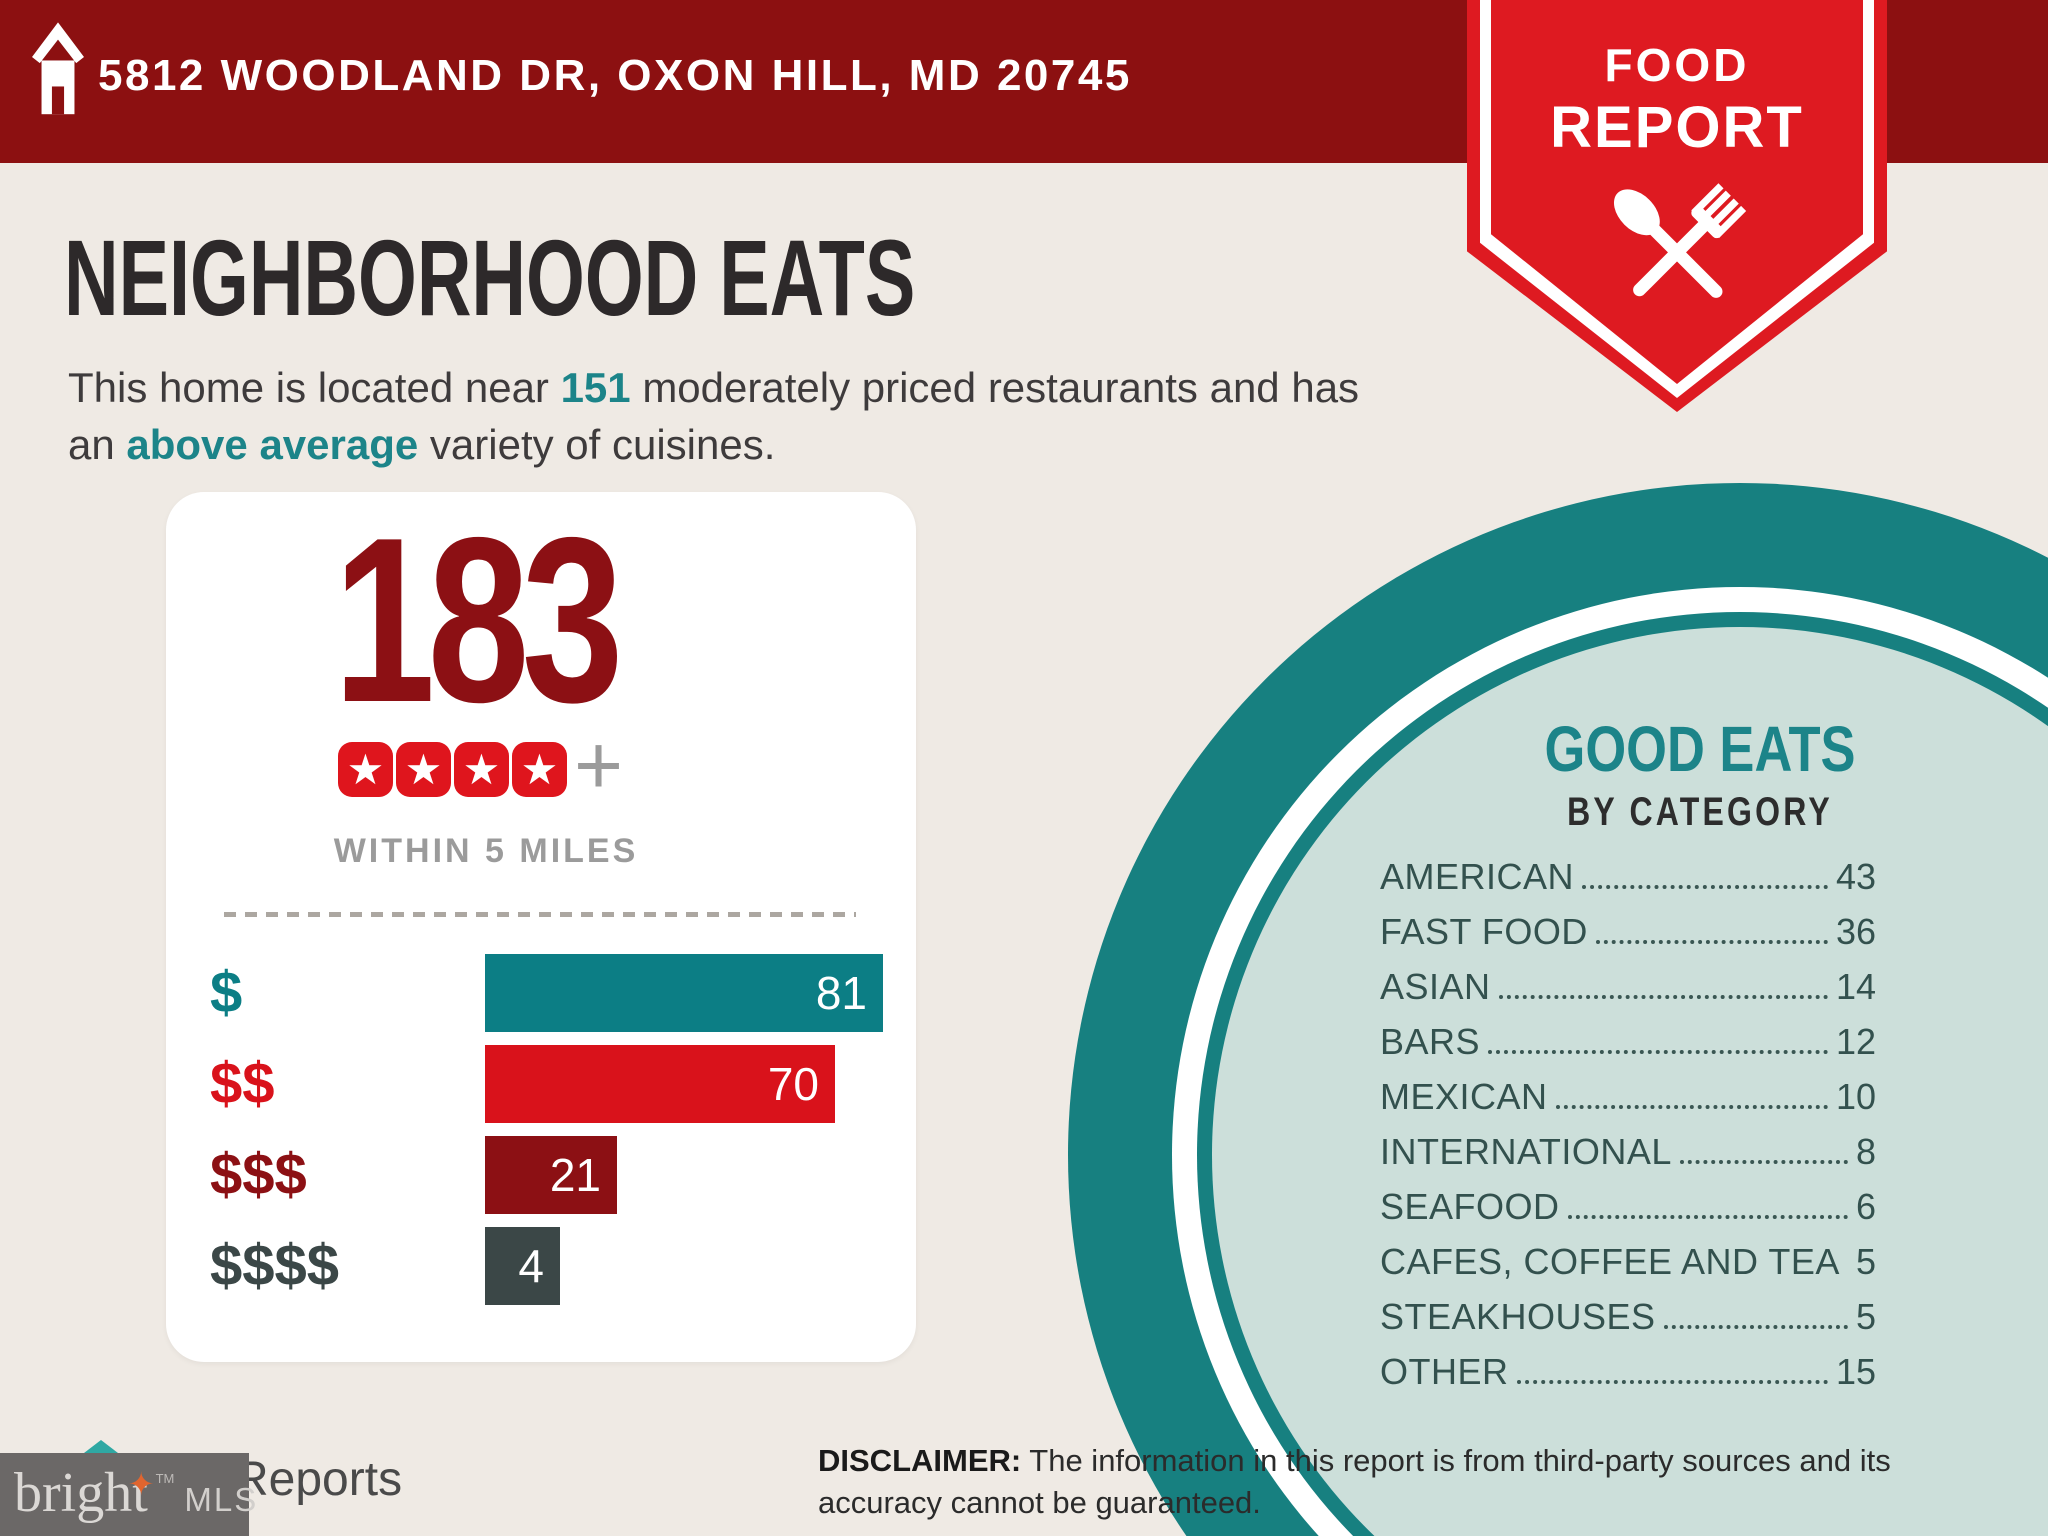 Image resolution: width=2048 pixels, height=1536 pixels. I want to click on spoon-fork-crossed-icon, so click(1680, 240).